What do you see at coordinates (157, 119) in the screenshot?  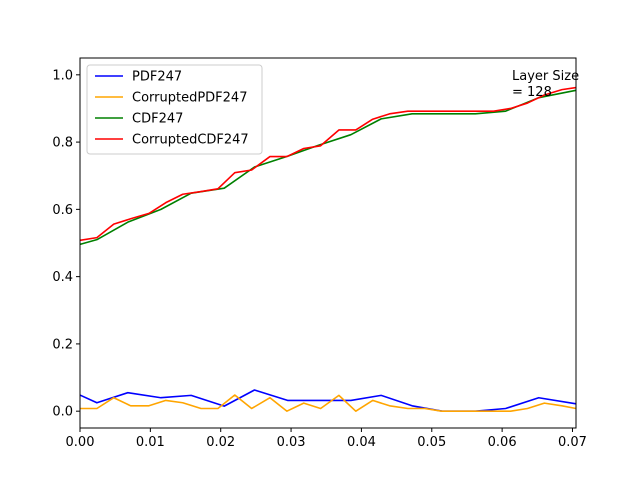 I see `legend-label-cdf247: CDF247` at bounding box center [157, 119].